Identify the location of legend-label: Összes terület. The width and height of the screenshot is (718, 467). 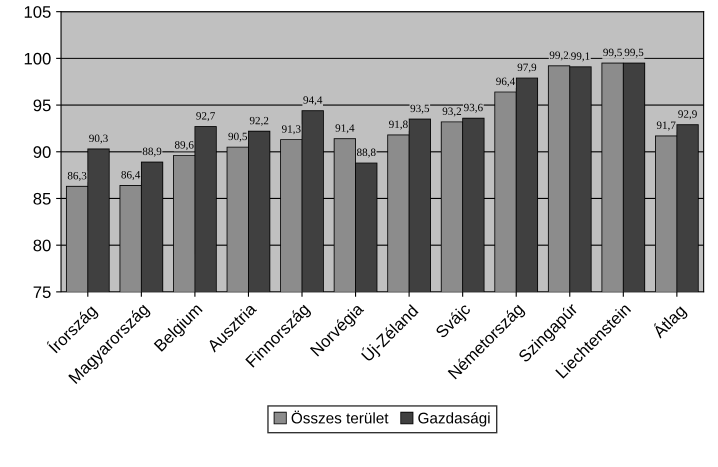
(340, 417).